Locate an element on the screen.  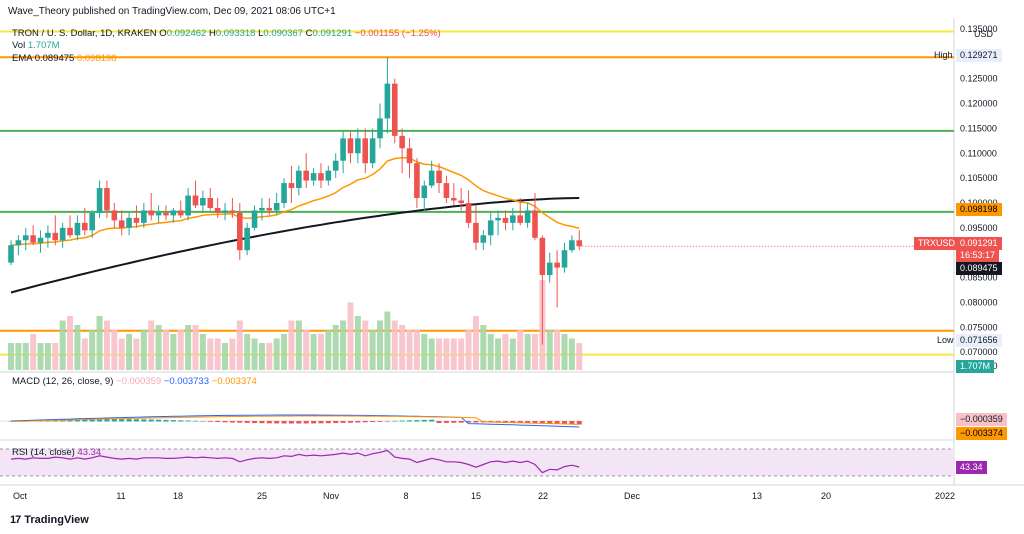
volume-tag: 1.707M is located at coordinates (975, 366).